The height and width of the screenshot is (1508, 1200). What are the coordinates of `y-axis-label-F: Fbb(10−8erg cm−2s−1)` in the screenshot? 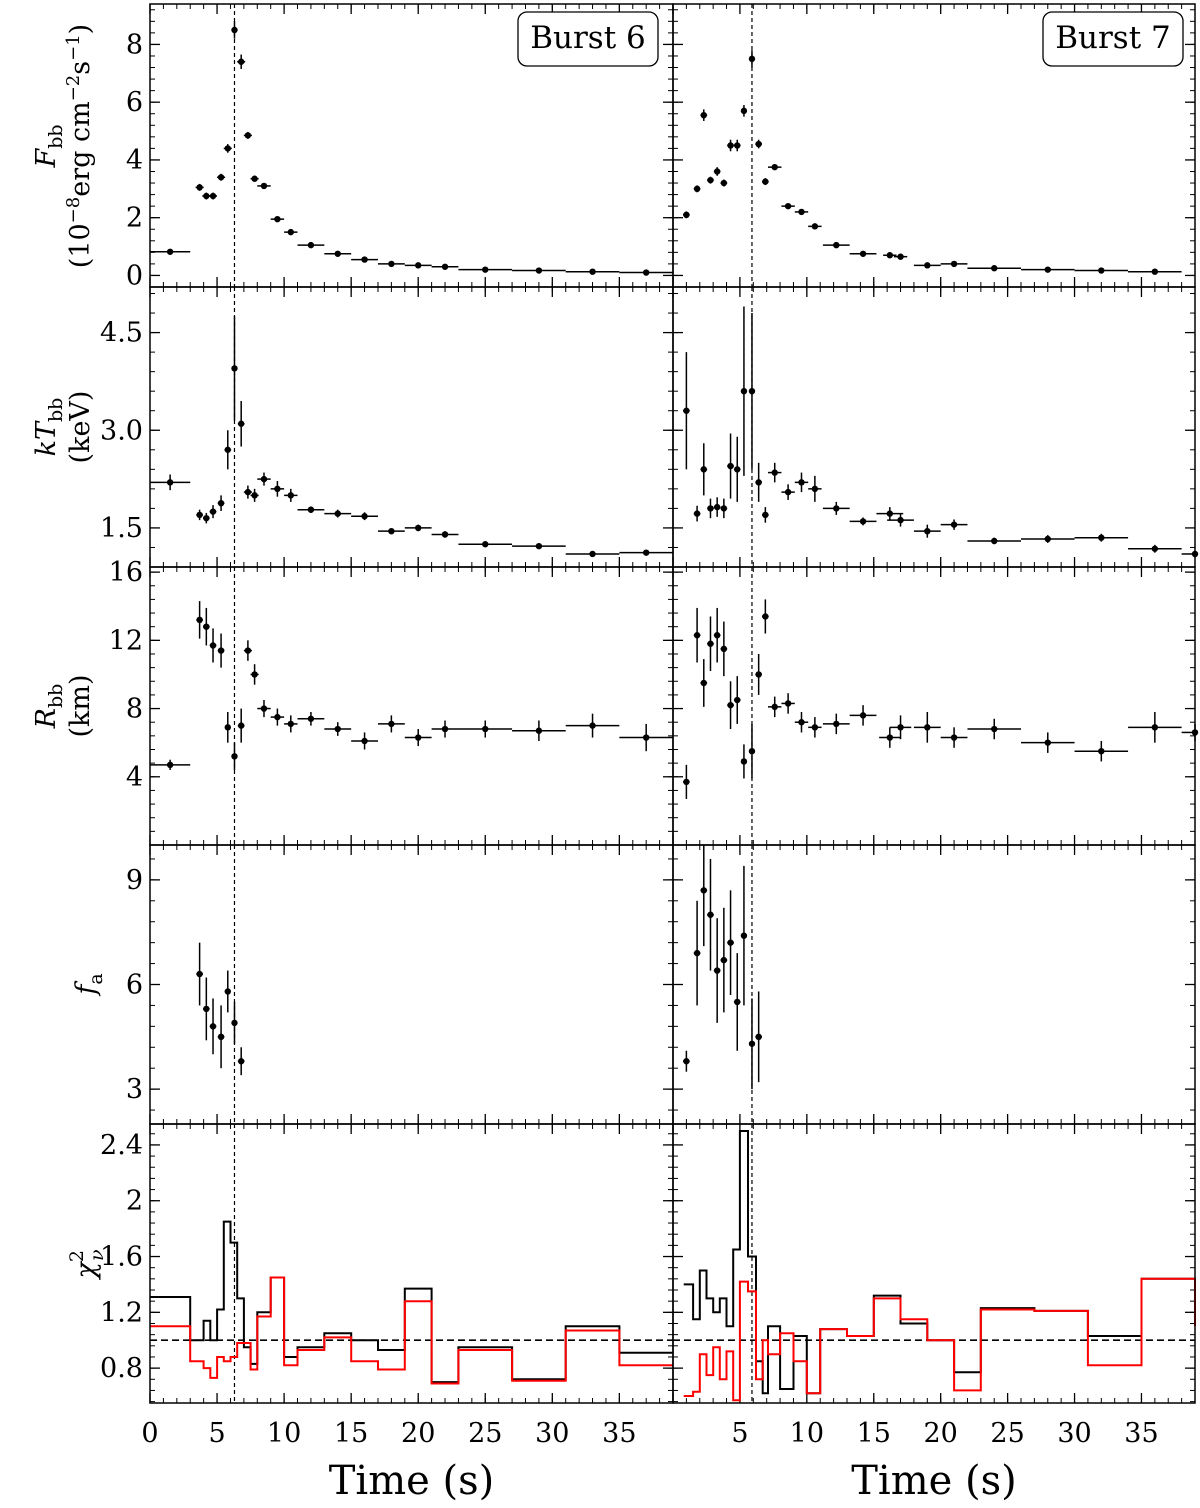 It's located at (63, 146).